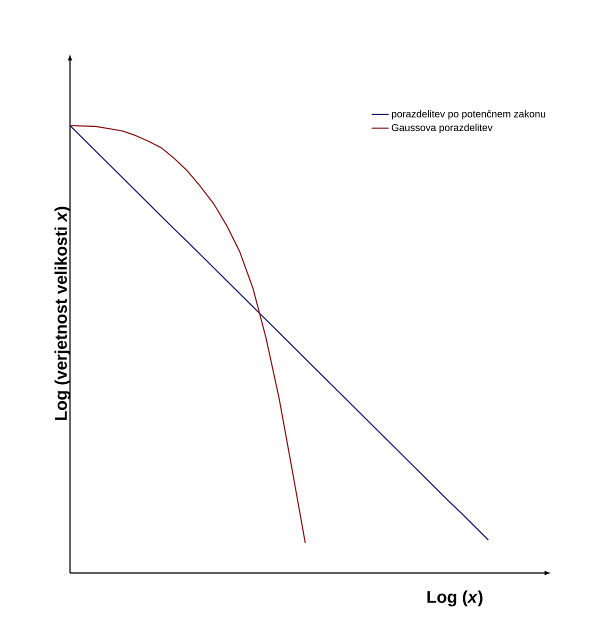 Image resolution: width=609 pixels, height=626 pixels. Describe the element at coordinates (469, 115) in the screenshot. I see `legend-label: porazdelitev po potenčnem zakonu` at that location.